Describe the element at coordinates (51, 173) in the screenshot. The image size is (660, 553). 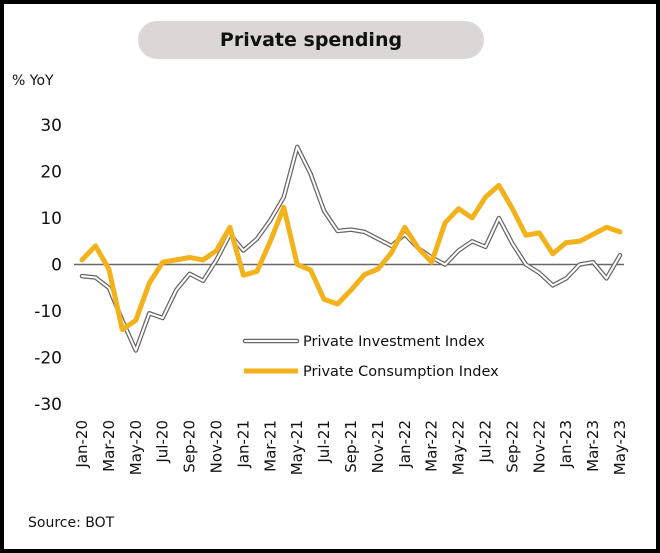
I see `y-tick-label: 20` at that location.